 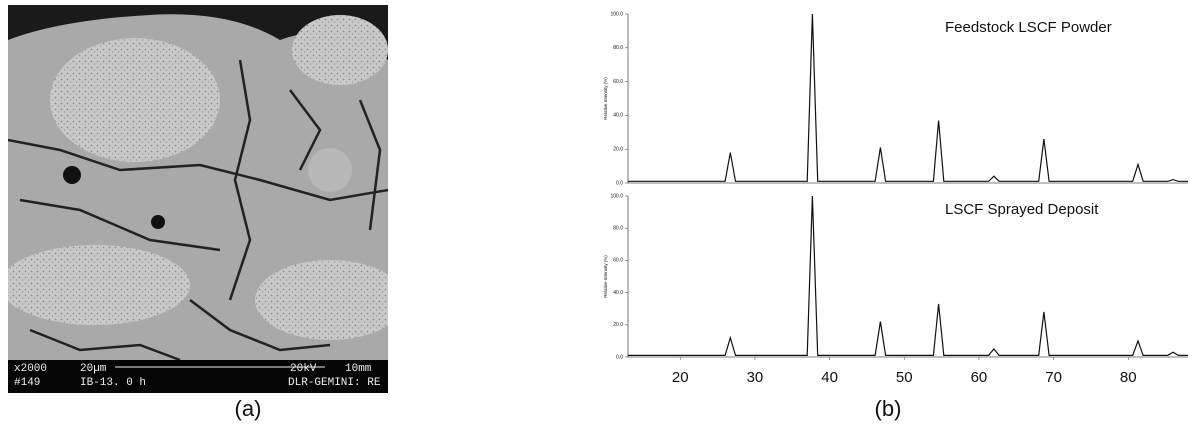 I want to click on sem-scale: 20µm, so click(x=93, y=369).